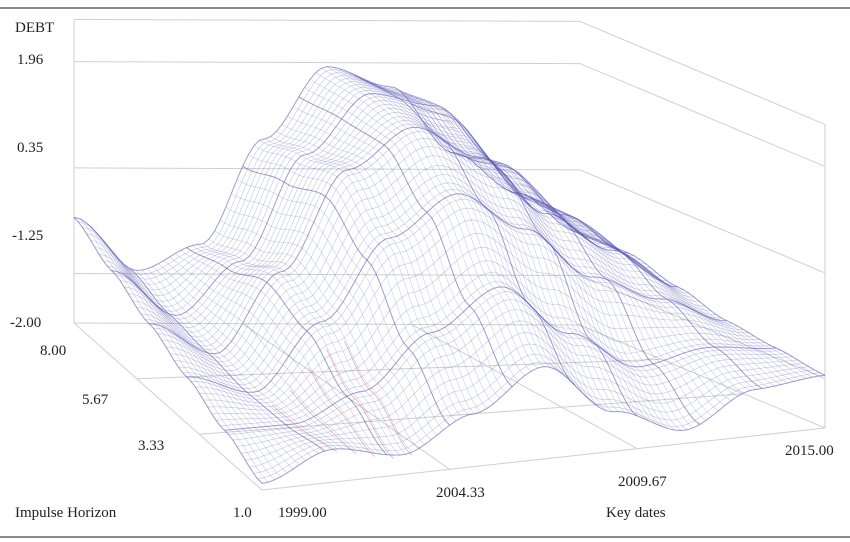 The image size is (850, 542). I want to click on date-tick-label: 2004.33, so click(460, 493).